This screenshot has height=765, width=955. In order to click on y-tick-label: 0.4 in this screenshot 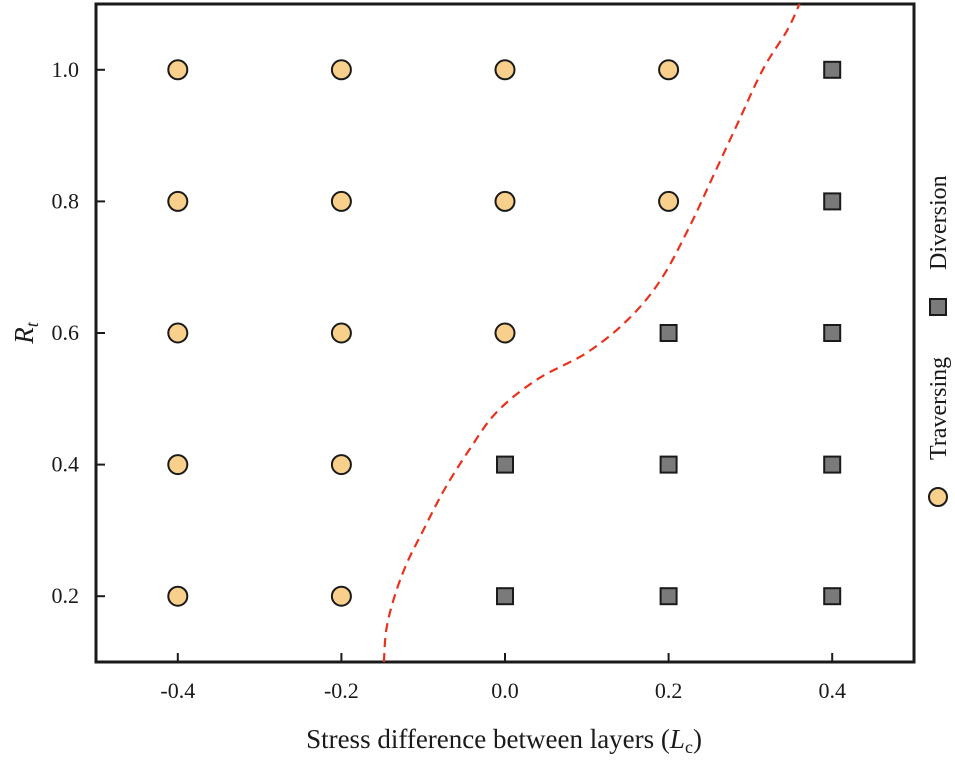, I will do `click(66, 464)`.